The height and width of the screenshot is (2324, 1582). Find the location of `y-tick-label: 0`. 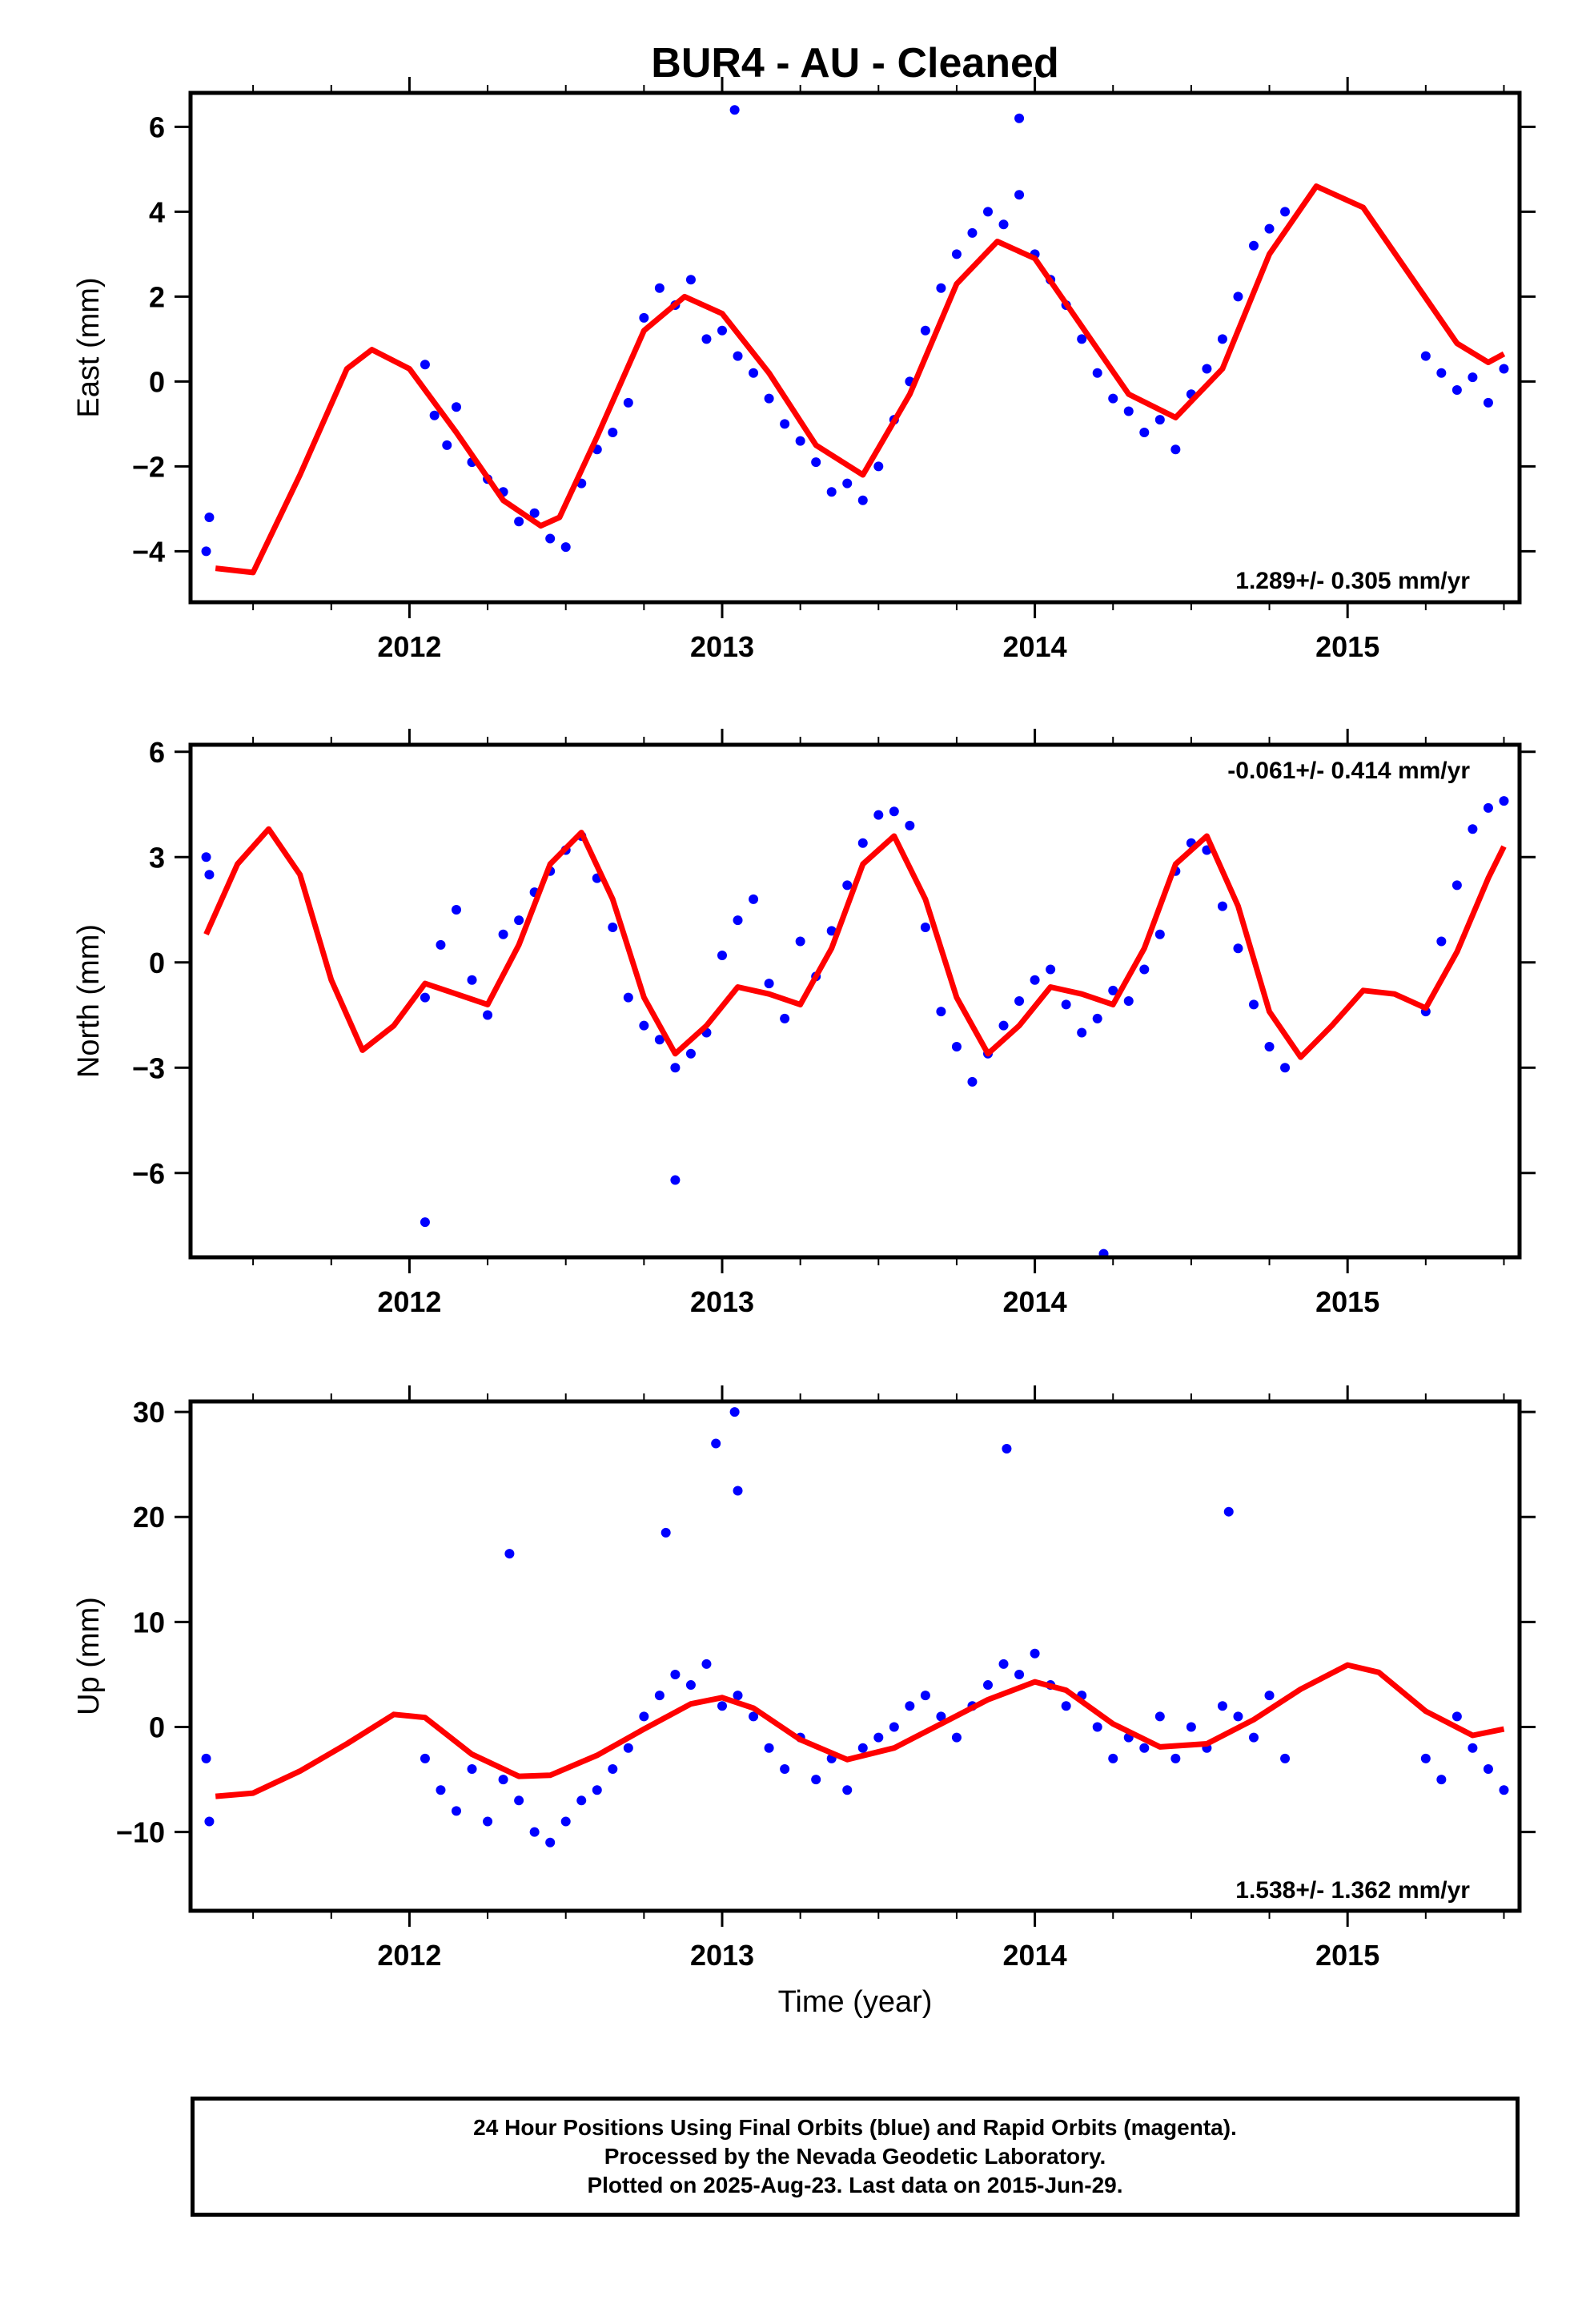

y-tick-label: 0 is located at coordinates (157, 1727).